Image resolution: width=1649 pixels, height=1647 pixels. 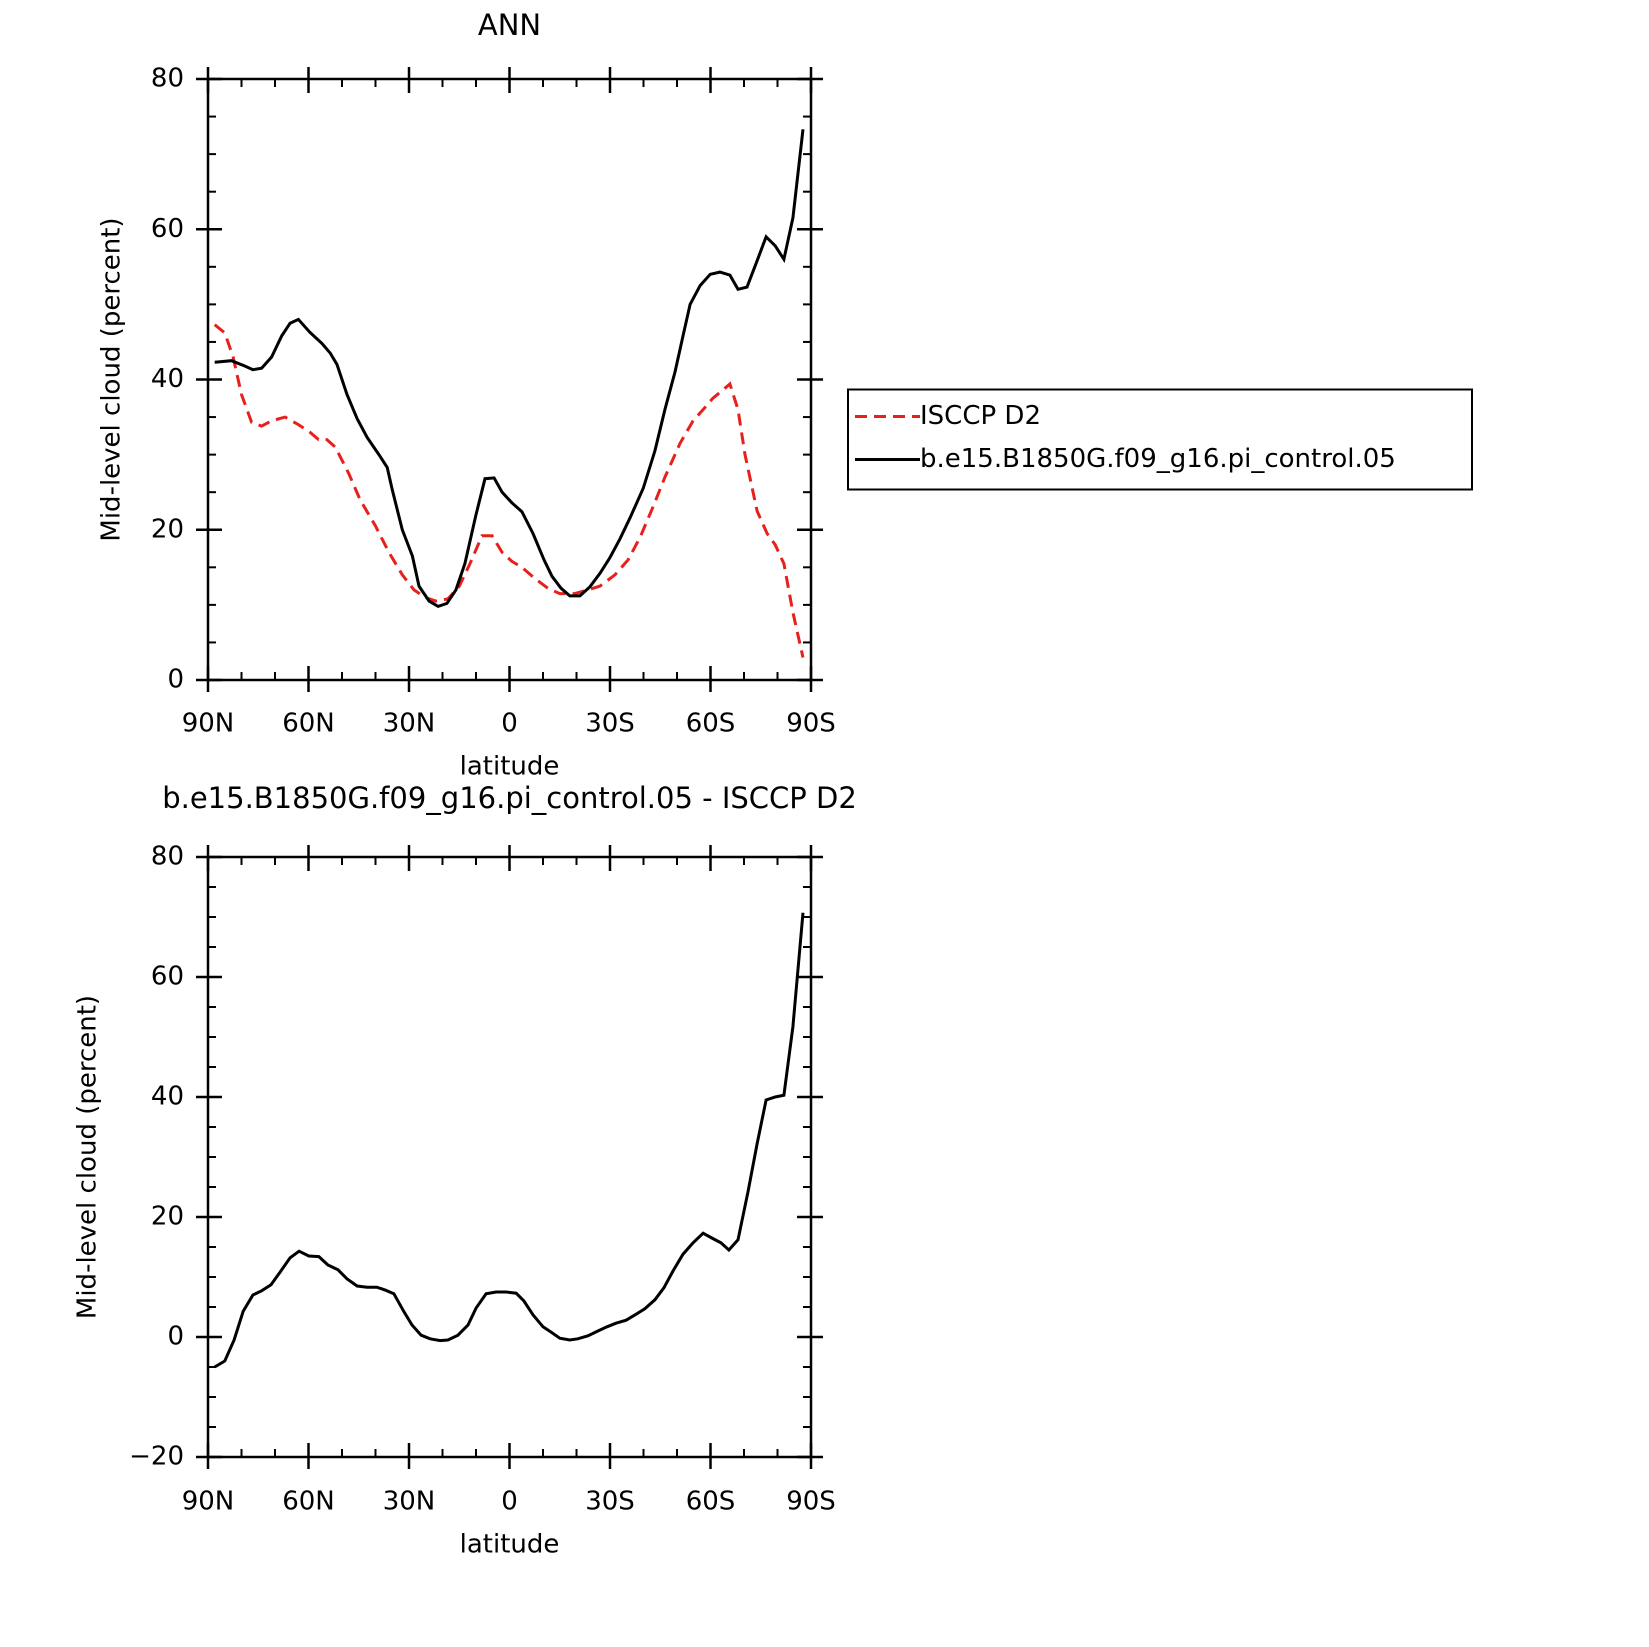 What do you see at coordinates (156, 1457) in the screenshot?
I see `y-tick-label: −20` at bounding box center [156, 1457].